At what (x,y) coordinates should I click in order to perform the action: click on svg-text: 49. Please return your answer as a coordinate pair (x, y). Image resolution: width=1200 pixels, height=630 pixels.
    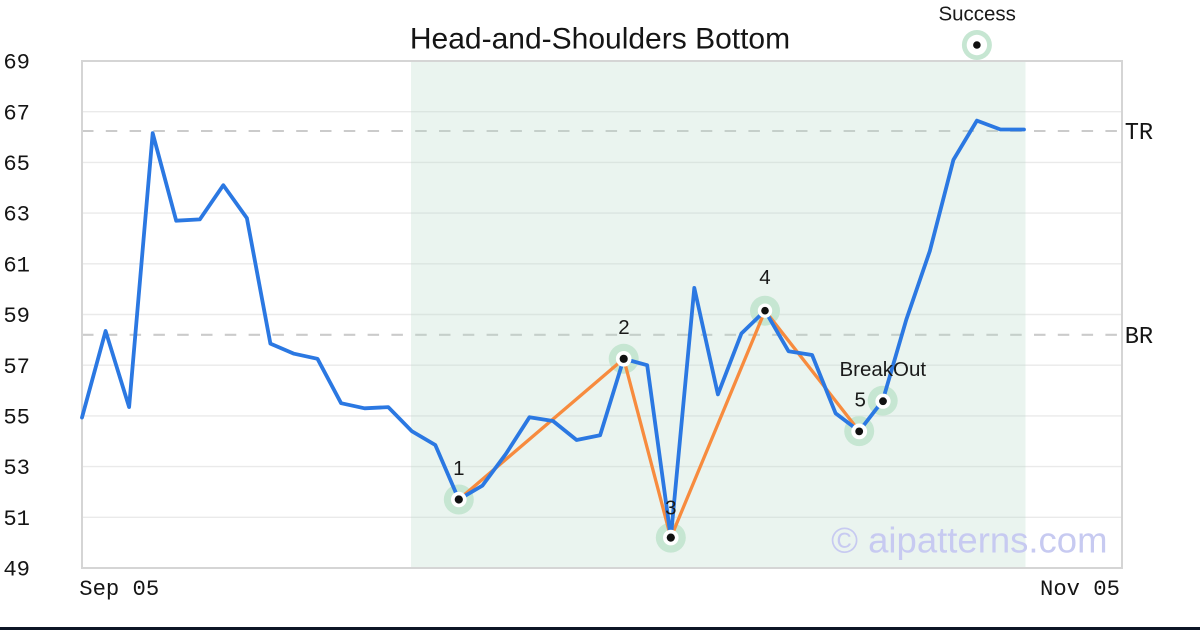
    Looking at the image, I should click on (16, 570).